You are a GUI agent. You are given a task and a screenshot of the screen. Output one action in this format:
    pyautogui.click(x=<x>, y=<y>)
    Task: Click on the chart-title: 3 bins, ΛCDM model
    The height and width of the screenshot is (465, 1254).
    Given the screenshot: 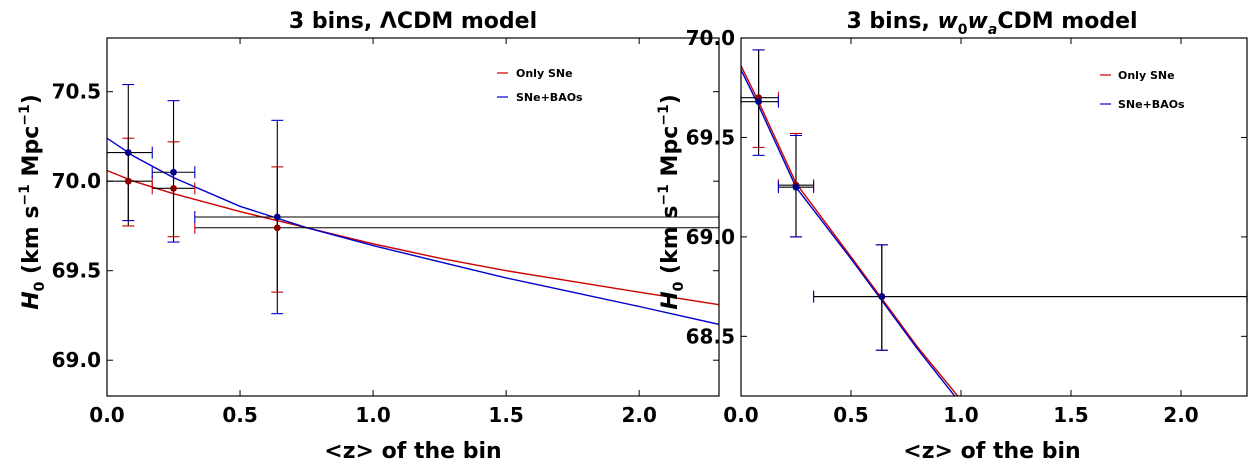 What is the action you would take?
    pyautogui.click(x=413, y=21)
    